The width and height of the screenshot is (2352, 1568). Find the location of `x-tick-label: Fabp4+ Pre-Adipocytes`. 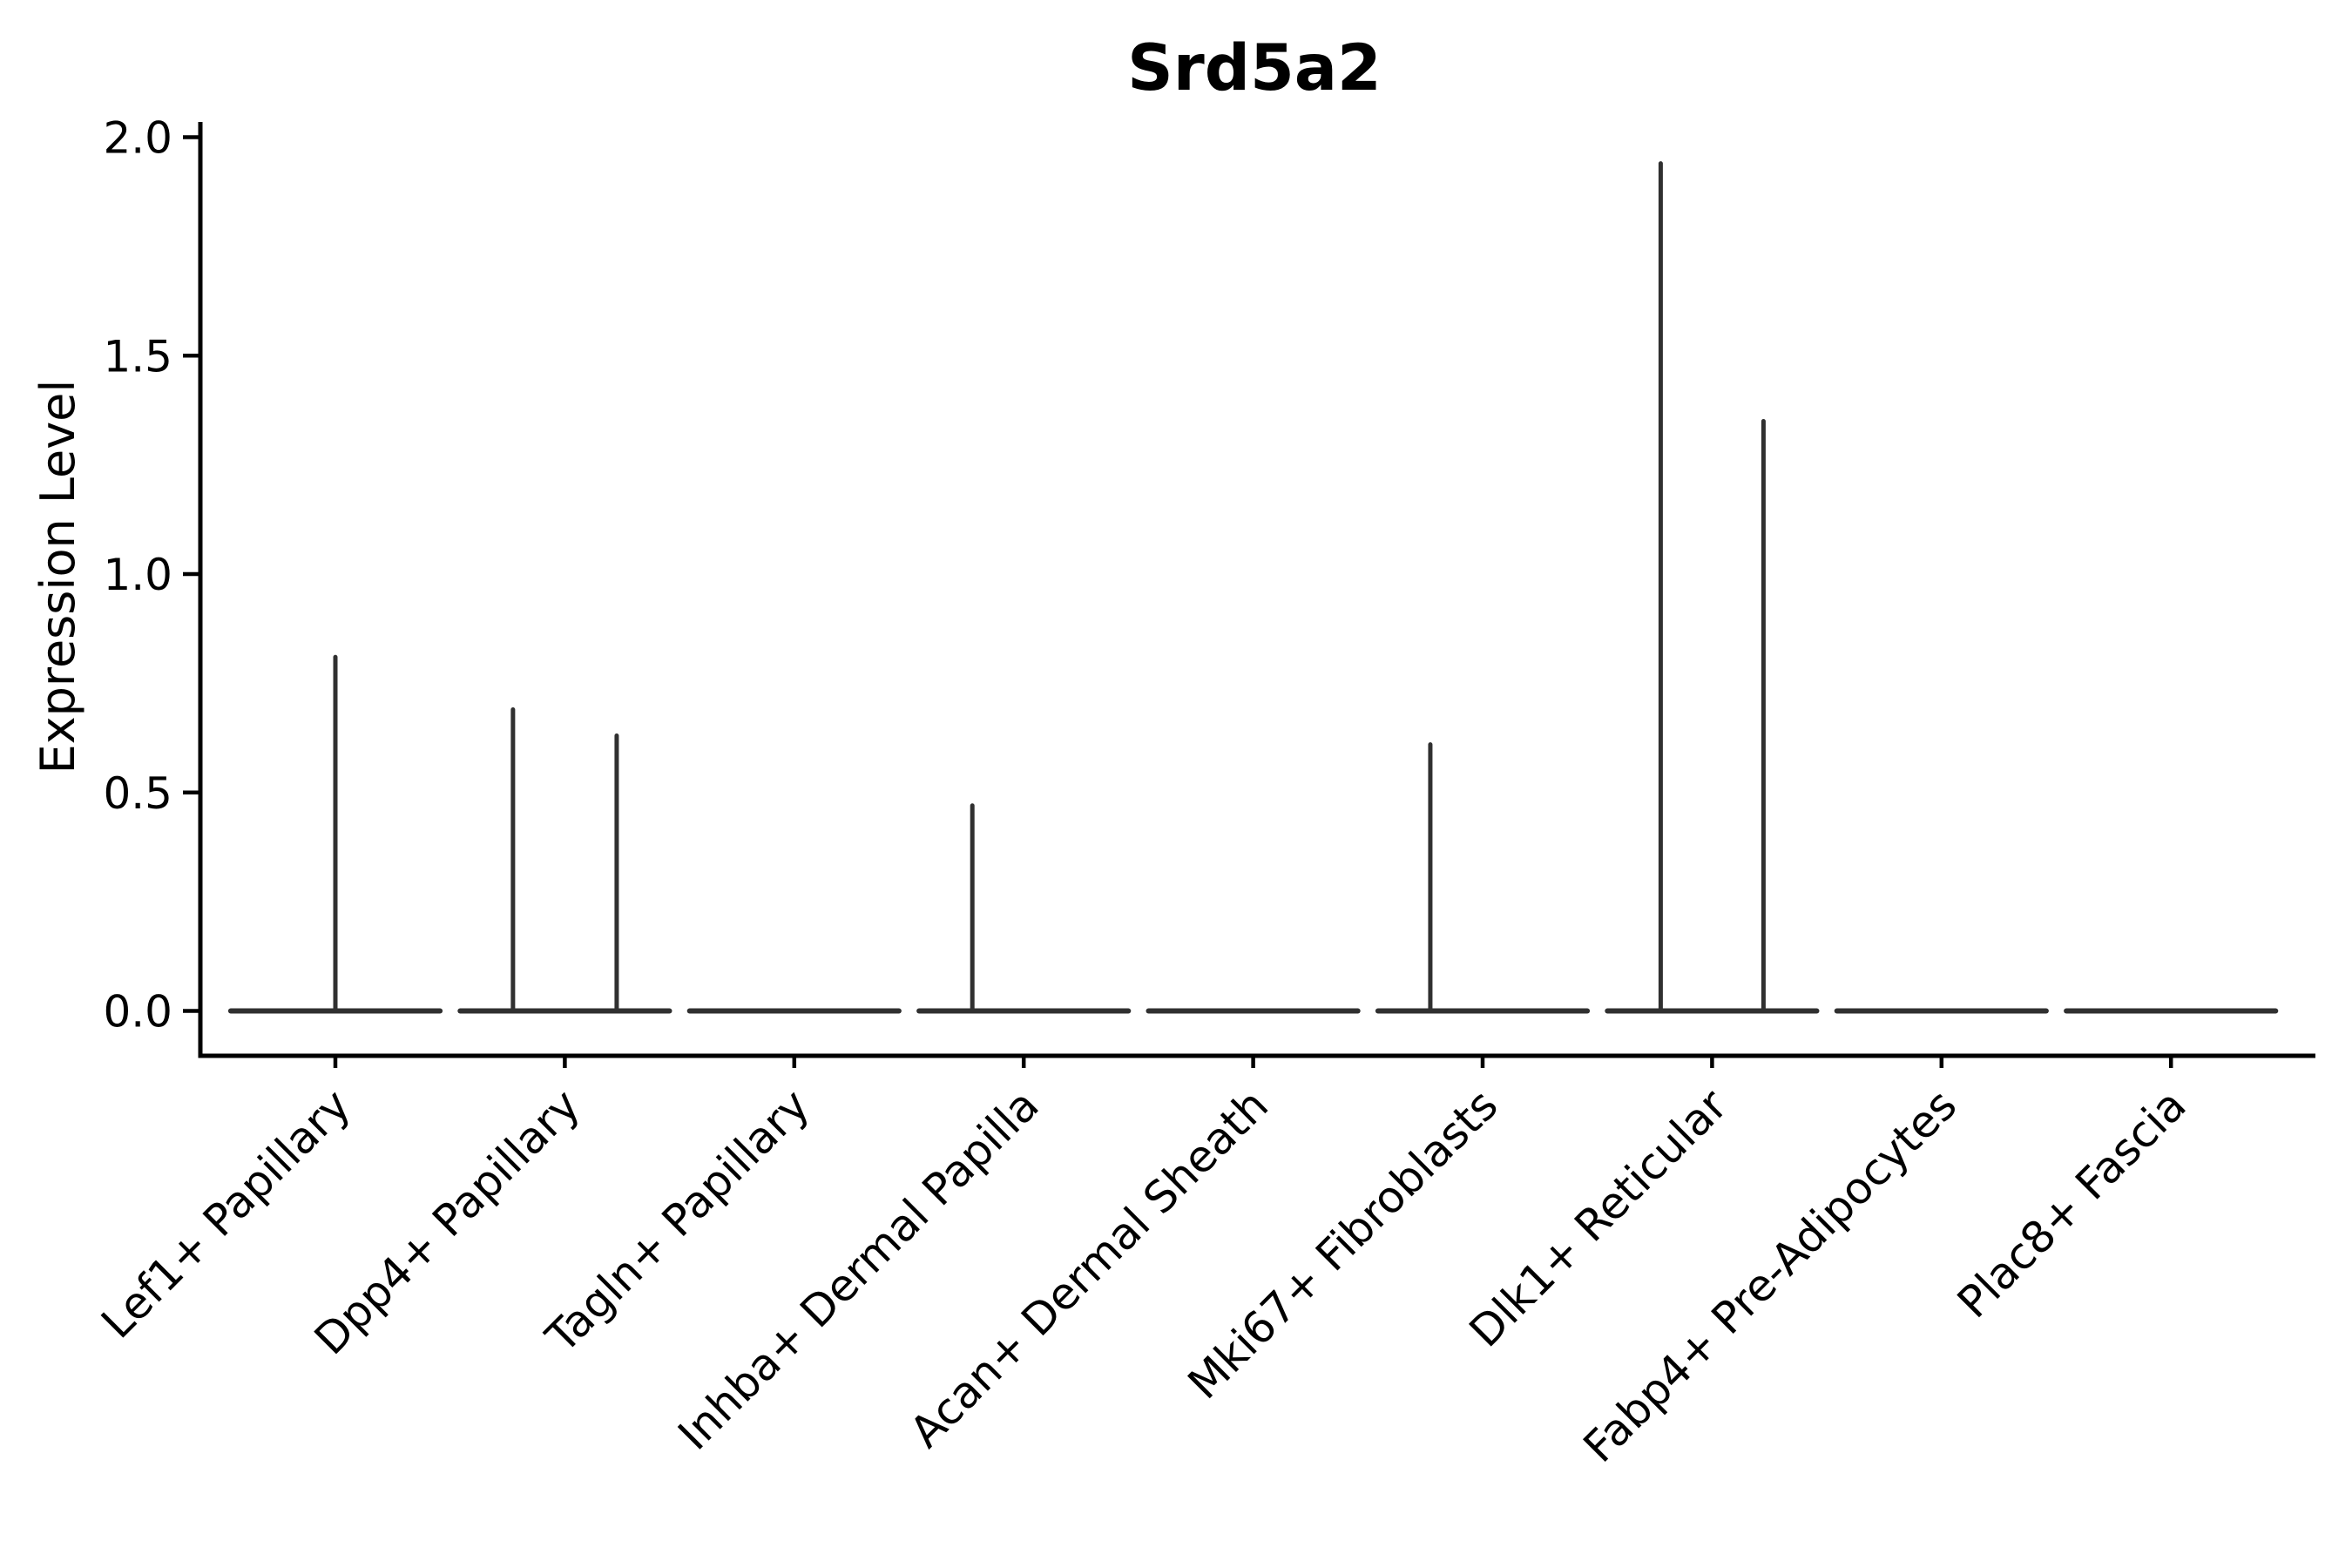

x-tick-label: Fabp4+ Pre-Adipocytes is located at coordinates (1771, 1275).